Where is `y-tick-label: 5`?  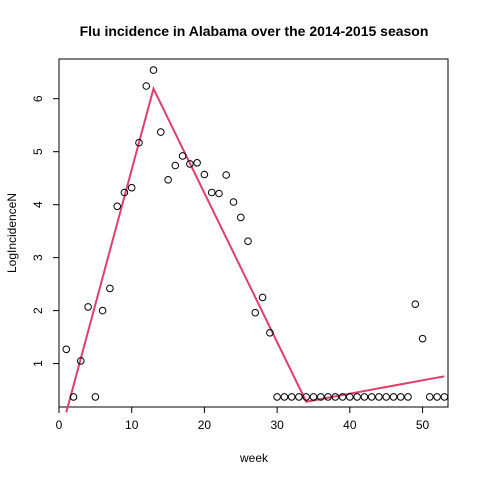 y-tick-label: 5 is located at coordinates (38, 151).